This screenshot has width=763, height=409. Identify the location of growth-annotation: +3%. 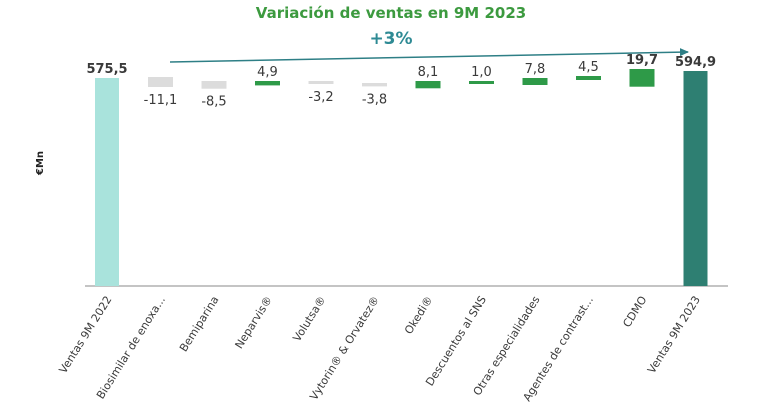
(390, 39).